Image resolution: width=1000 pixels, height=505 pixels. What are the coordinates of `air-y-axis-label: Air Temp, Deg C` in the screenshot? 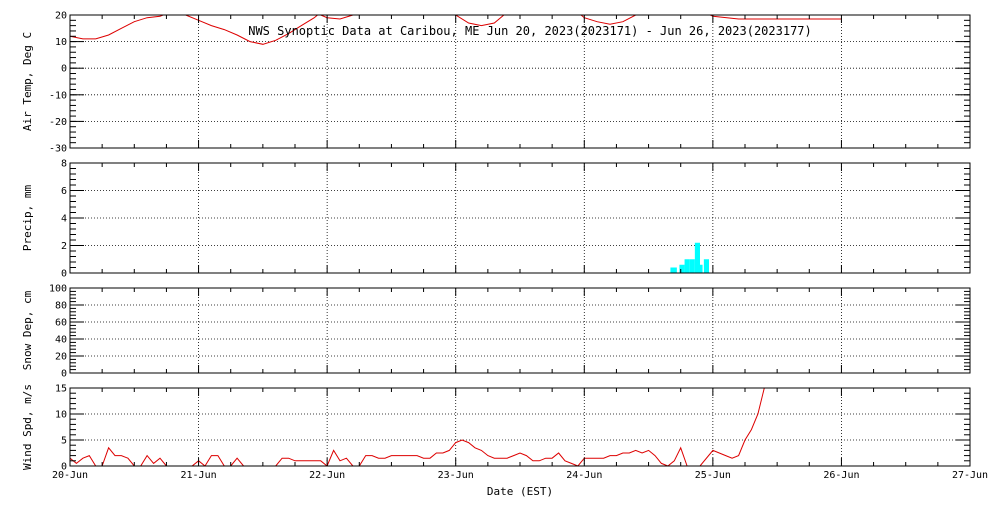 It's located at (27, 81).